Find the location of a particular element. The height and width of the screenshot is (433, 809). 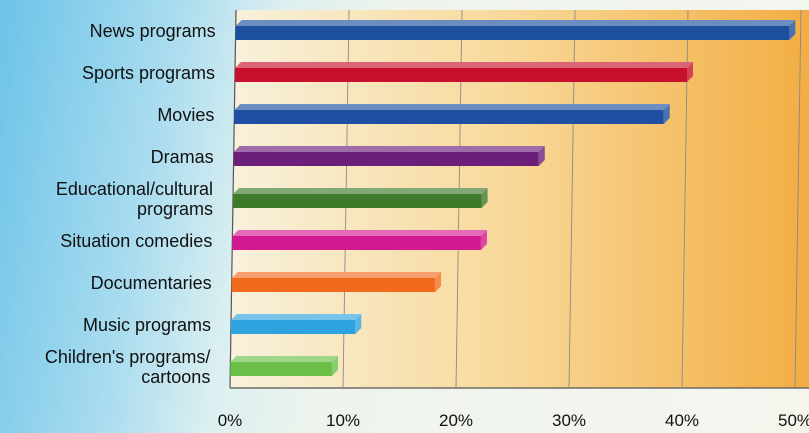

category-label: Educational/cultural is located at coordinates (134, 189).